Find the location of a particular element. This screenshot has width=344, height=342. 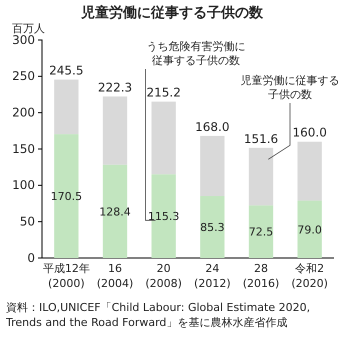

total-label: 151.6 is located at coordinates (261, 139).